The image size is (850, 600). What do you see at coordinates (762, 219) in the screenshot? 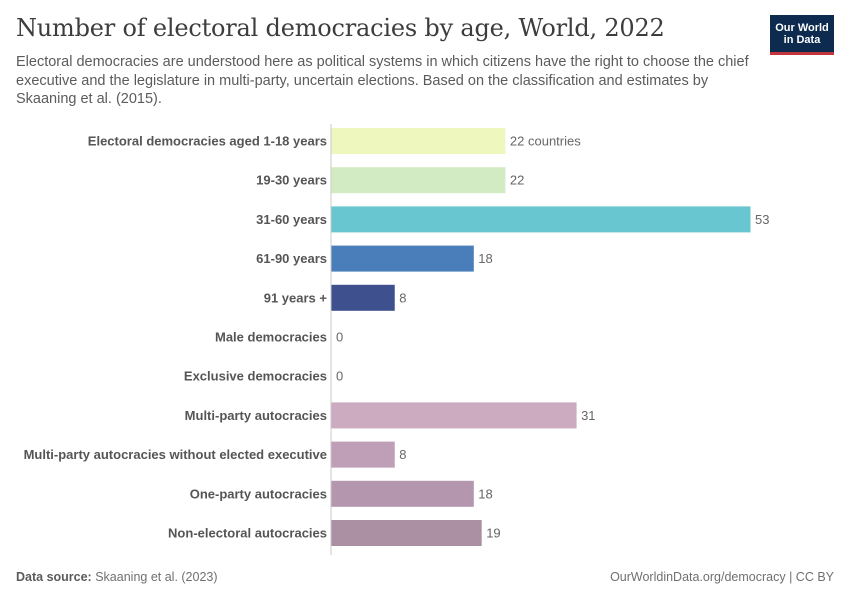
I see `value-label: 53` at bounding box center [762, 219].